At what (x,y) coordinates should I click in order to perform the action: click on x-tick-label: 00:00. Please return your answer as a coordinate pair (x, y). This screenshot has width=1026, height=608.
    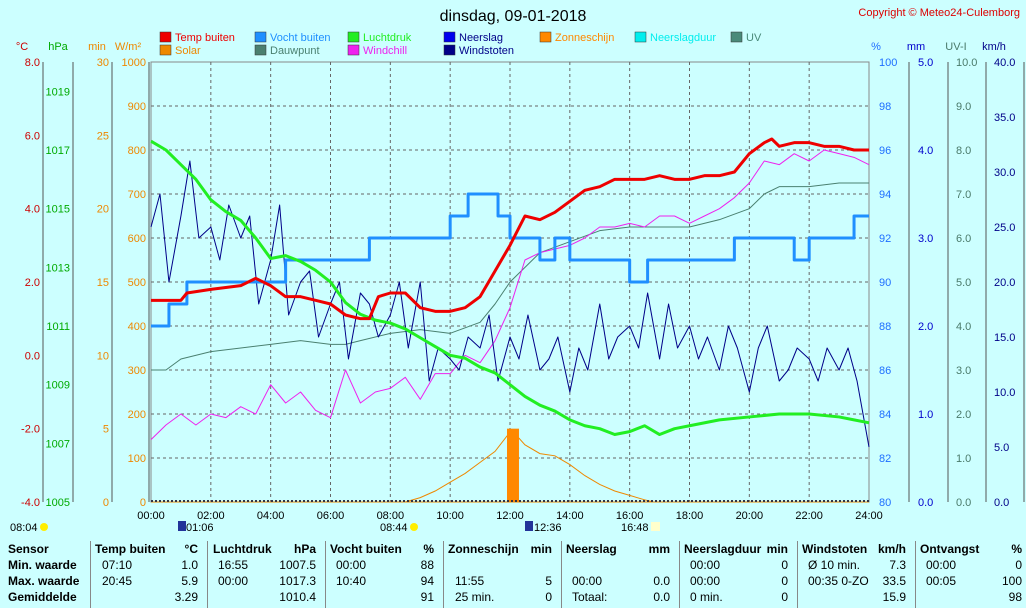
    Looking at the image, I should click on (151, 516).